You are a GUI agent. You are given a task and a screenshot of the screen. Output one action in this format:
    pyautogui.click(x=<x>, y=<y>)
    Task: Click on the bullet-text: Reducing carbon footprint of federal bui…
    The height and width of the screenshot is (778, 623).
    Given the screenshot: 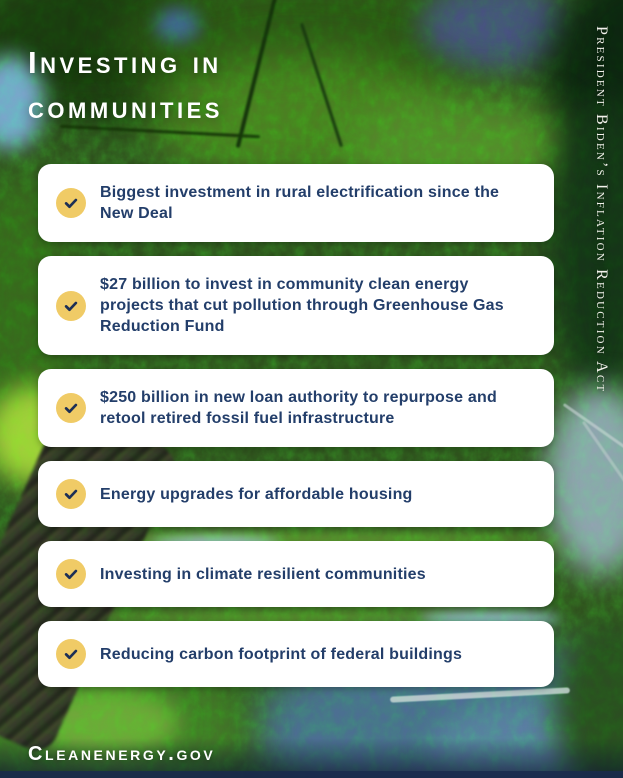 What is the action you would take?
    pyautogui.click(x=281, y=654)
    